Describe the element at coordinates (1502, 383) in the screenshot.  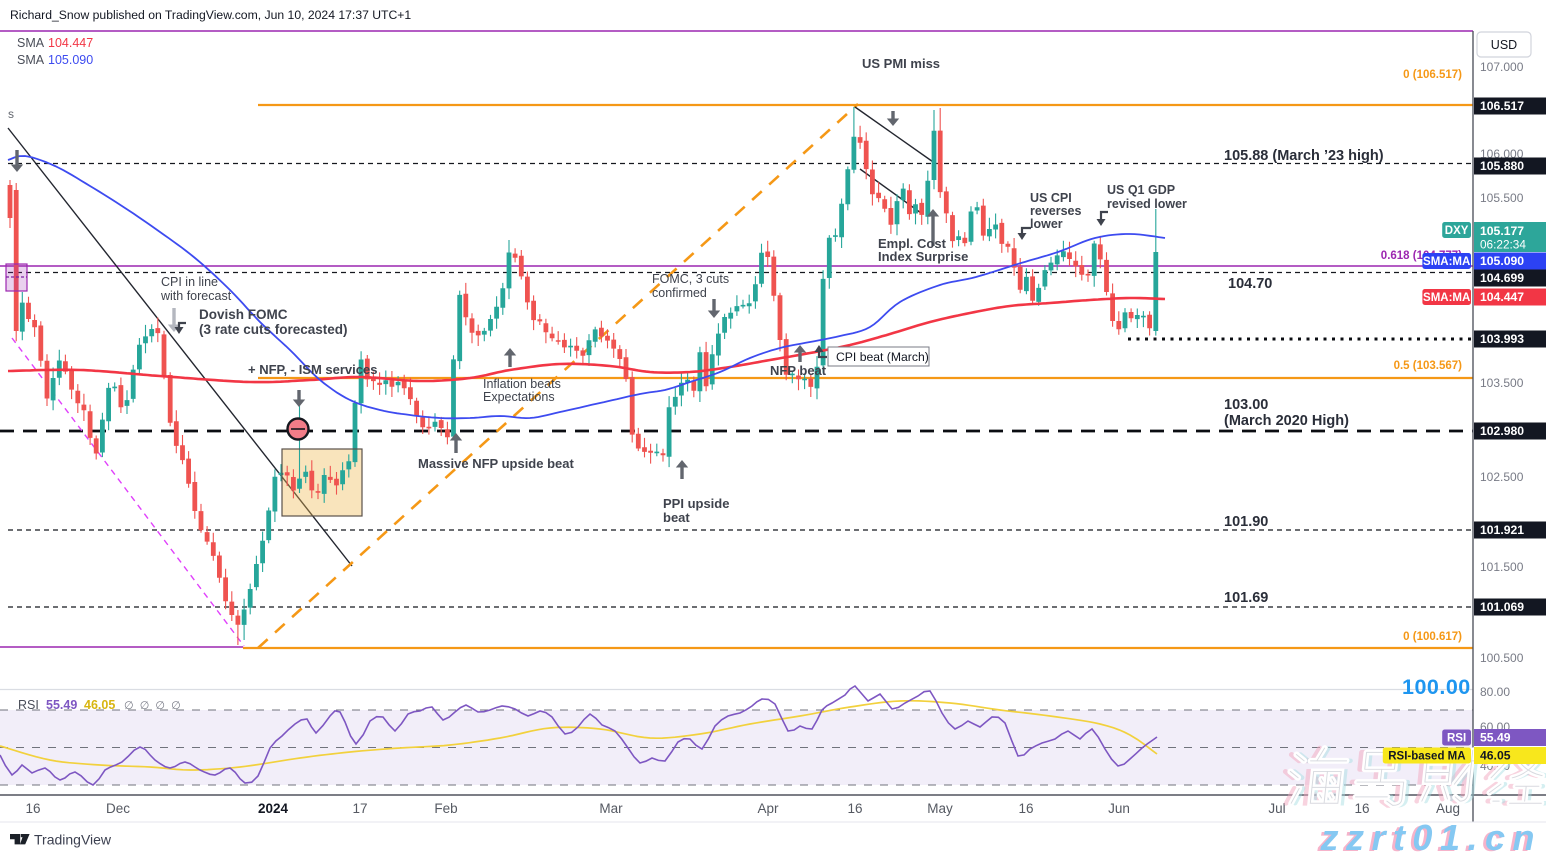
I see `svg-text: 103.500` at that location.